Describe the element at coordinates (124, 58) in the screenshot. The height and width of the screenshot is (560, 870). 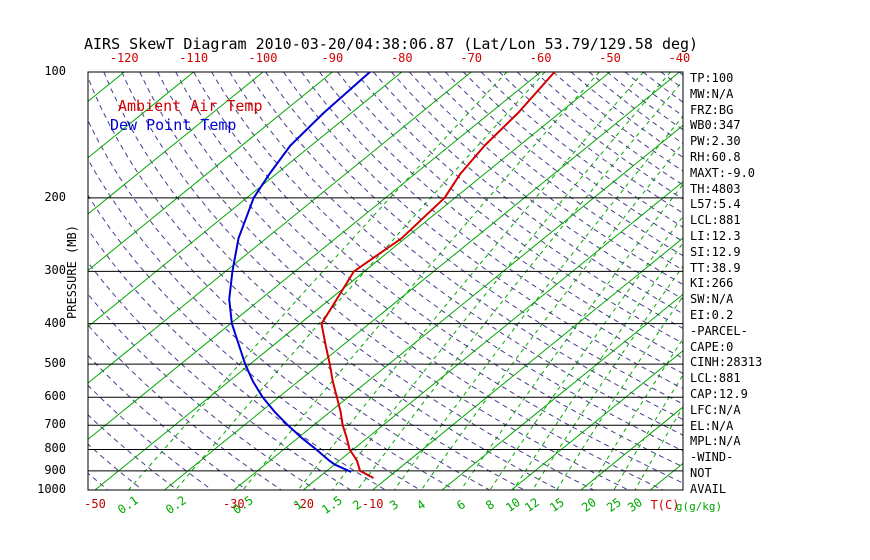
I see `top-temp-tick: -120` at that location.